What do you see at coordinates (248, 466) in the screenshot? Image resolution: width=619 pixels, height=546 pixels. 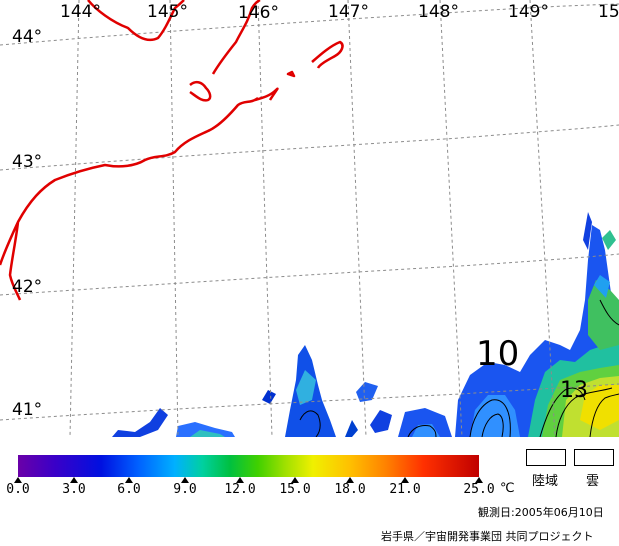 I see `temperature-colorbar` at bounding box center [248, 466].